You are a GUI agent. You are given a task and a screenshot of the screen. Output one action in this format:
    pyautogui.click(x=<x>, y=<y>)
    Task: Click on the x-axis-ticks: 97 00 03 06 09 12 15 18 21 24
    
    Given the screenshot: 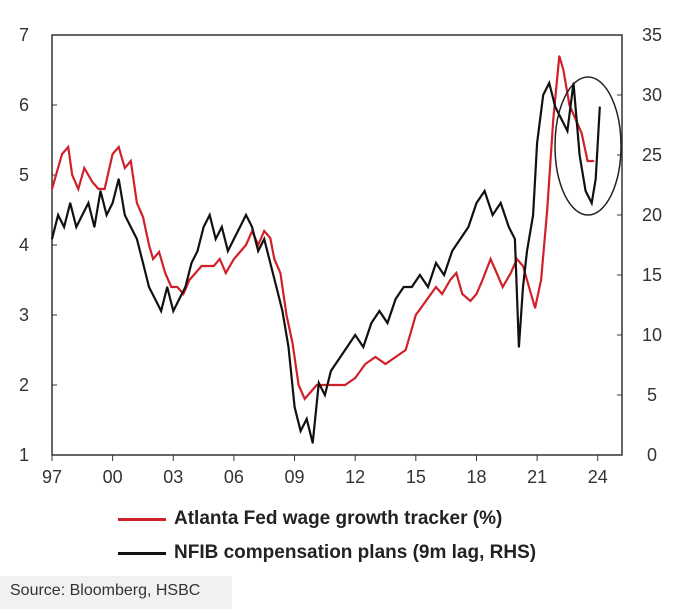 What is the action you would take?
    pyautogui.click(x=325, y=471)
    